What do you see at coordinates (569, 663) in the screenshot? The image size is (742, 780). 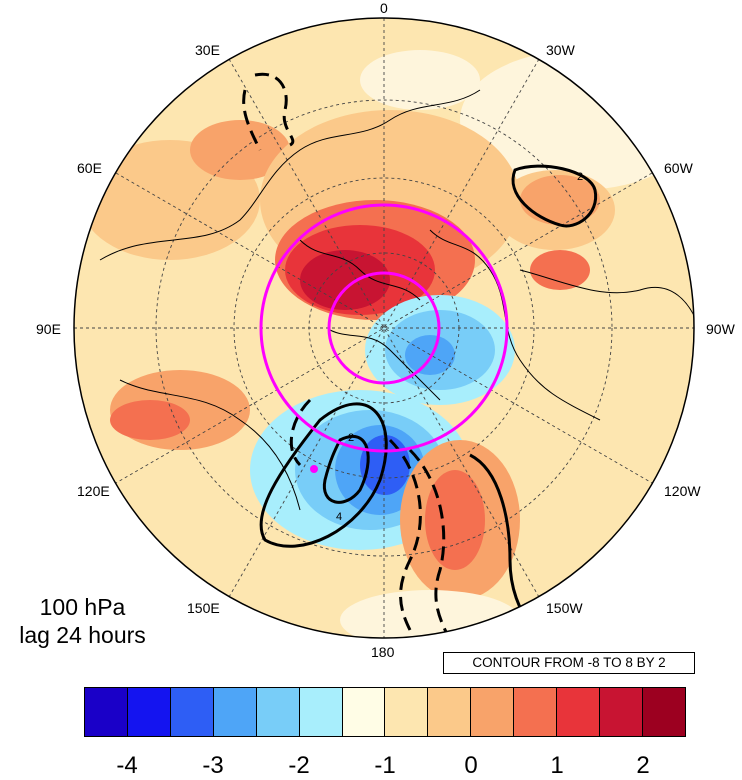 I see `contour-info-box: CONTOUR FROM -8 TO 8 BY 2` at bounding box center [569, 663].